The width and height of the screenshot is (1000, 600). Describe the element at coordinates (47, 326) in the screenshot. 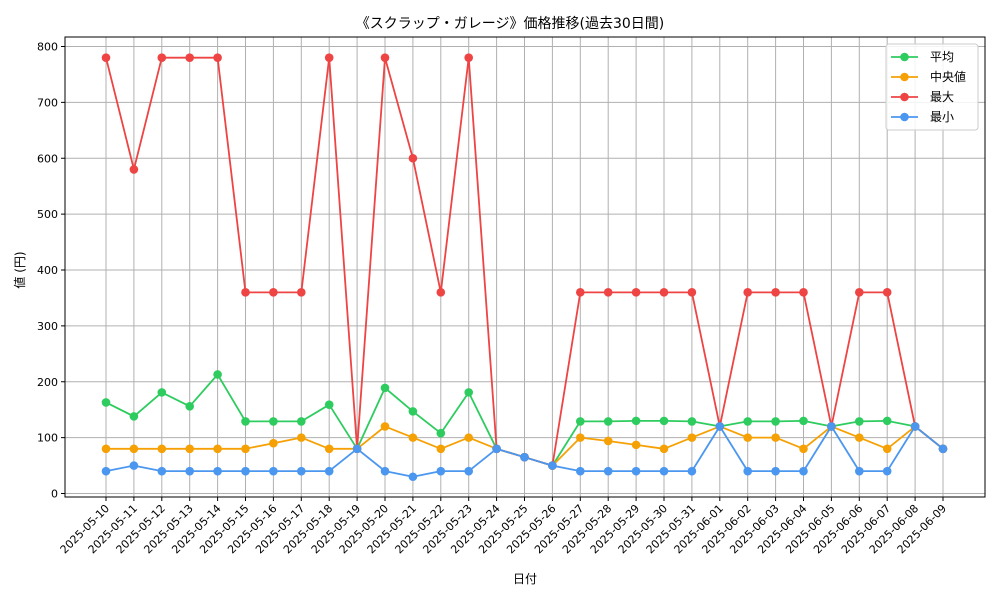

I see `y-tick-label: 300` at that location.